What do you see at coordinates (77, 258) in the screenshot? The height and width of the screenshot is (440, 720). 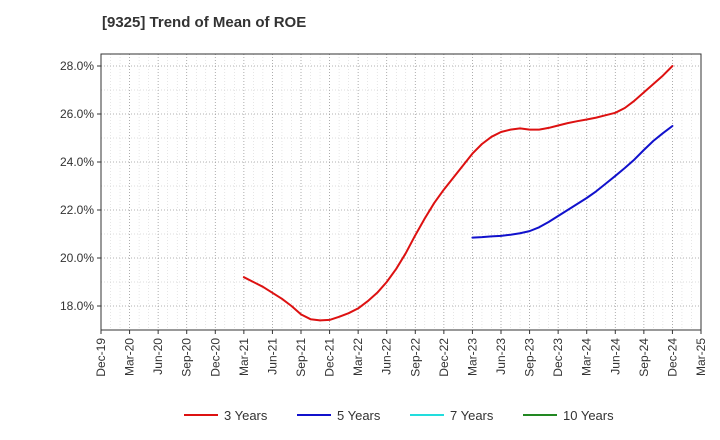 I see `y-tick-label: 20.0%` at bounding box center [77, 258].